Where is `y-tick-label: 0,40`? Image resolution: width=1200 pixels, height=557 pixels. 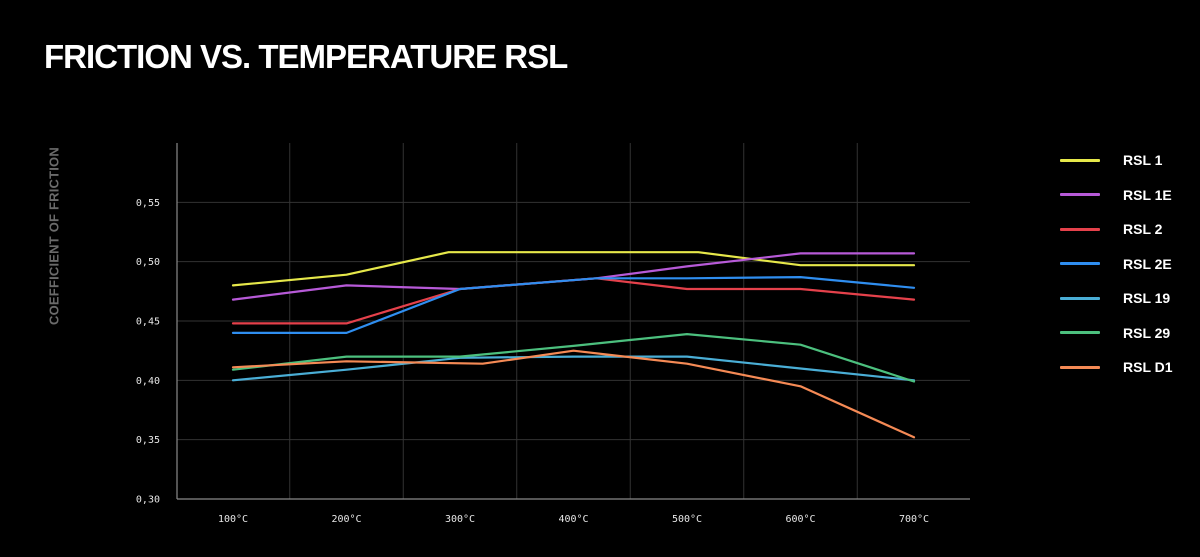
y-tick-label: 0,40 is located at coordinates (148, 381).